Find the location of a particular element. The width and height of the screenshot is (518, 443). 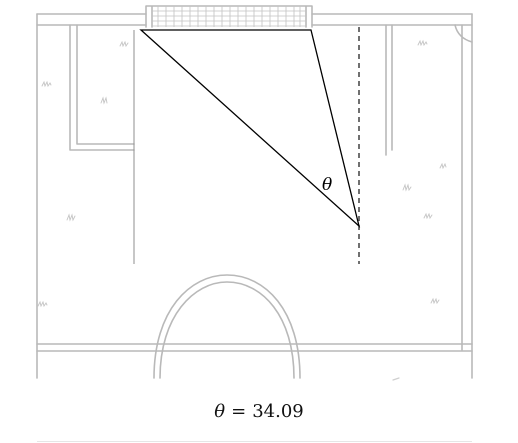

bottom-divider is located at coordinates (254, 441).